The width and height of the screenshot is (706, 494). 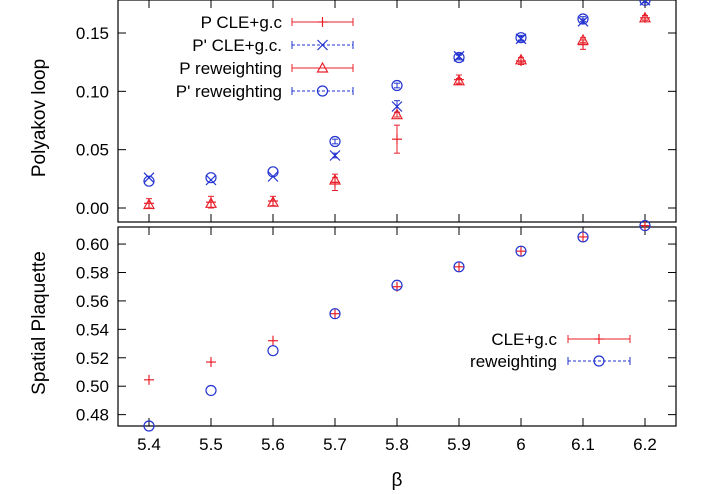 I want to click on top-y-tick-label: 0.05, so click(x=92, y=150).